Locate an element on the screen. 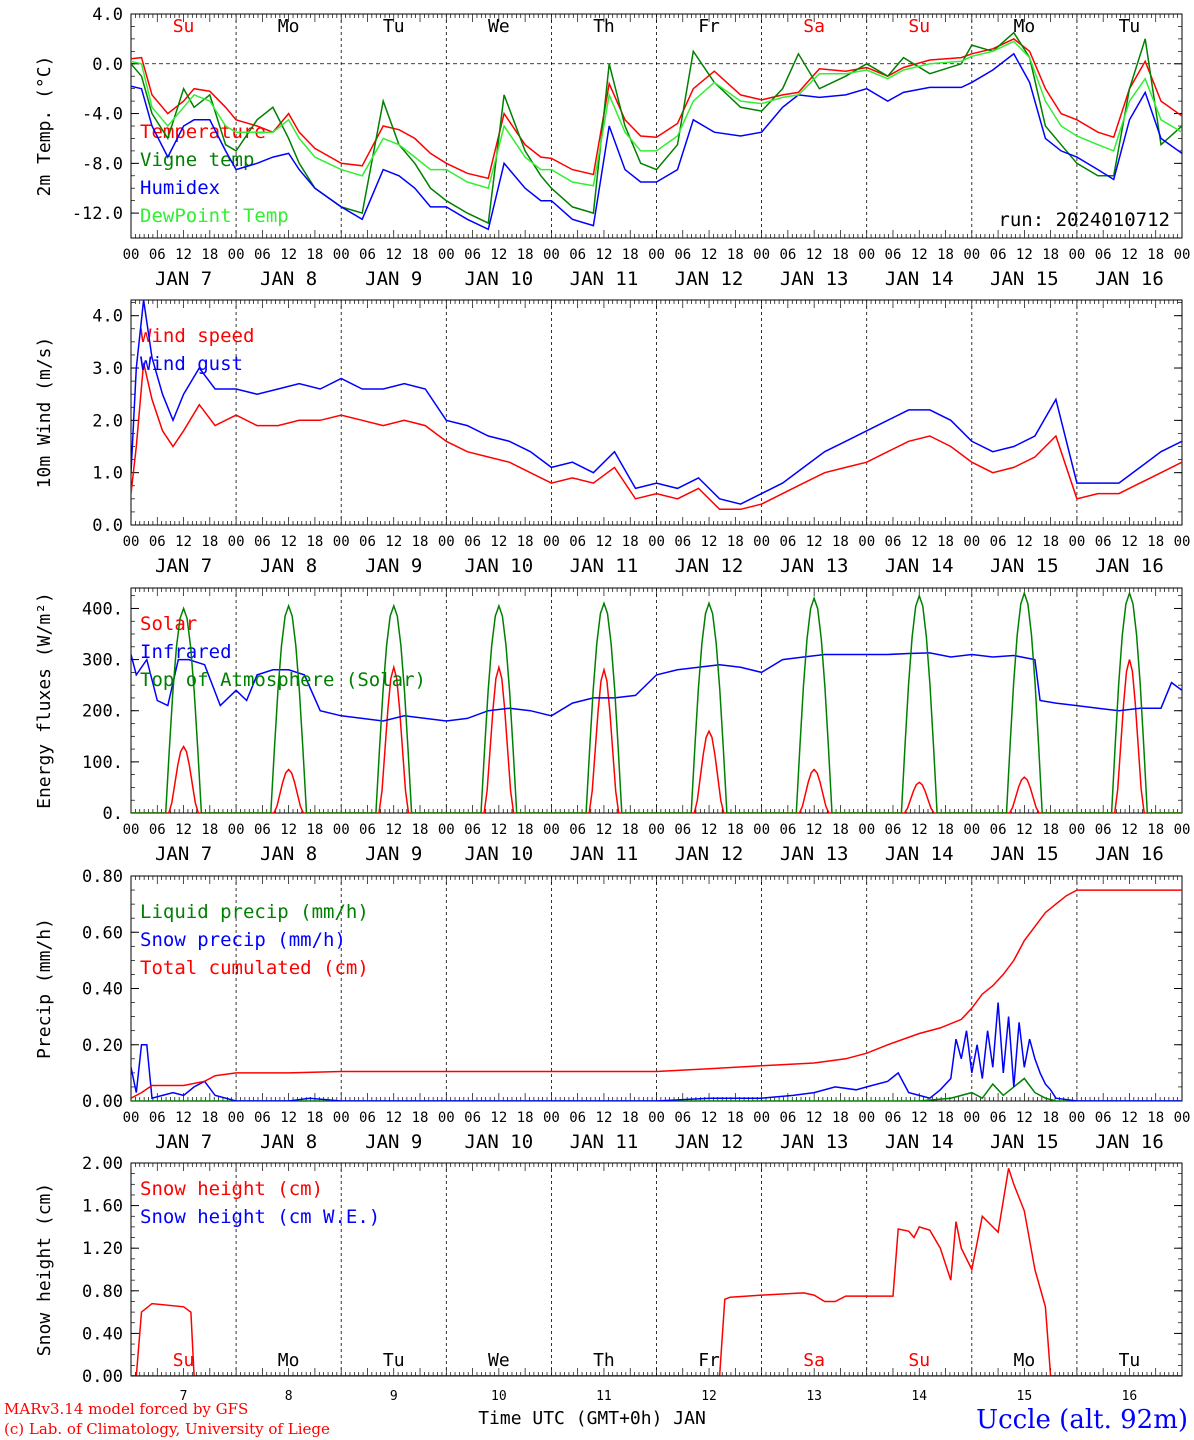 The height and width of the screenshot is (1440, 1194). y-tick-label: 0.00 is located at coordinates (102, 1377).